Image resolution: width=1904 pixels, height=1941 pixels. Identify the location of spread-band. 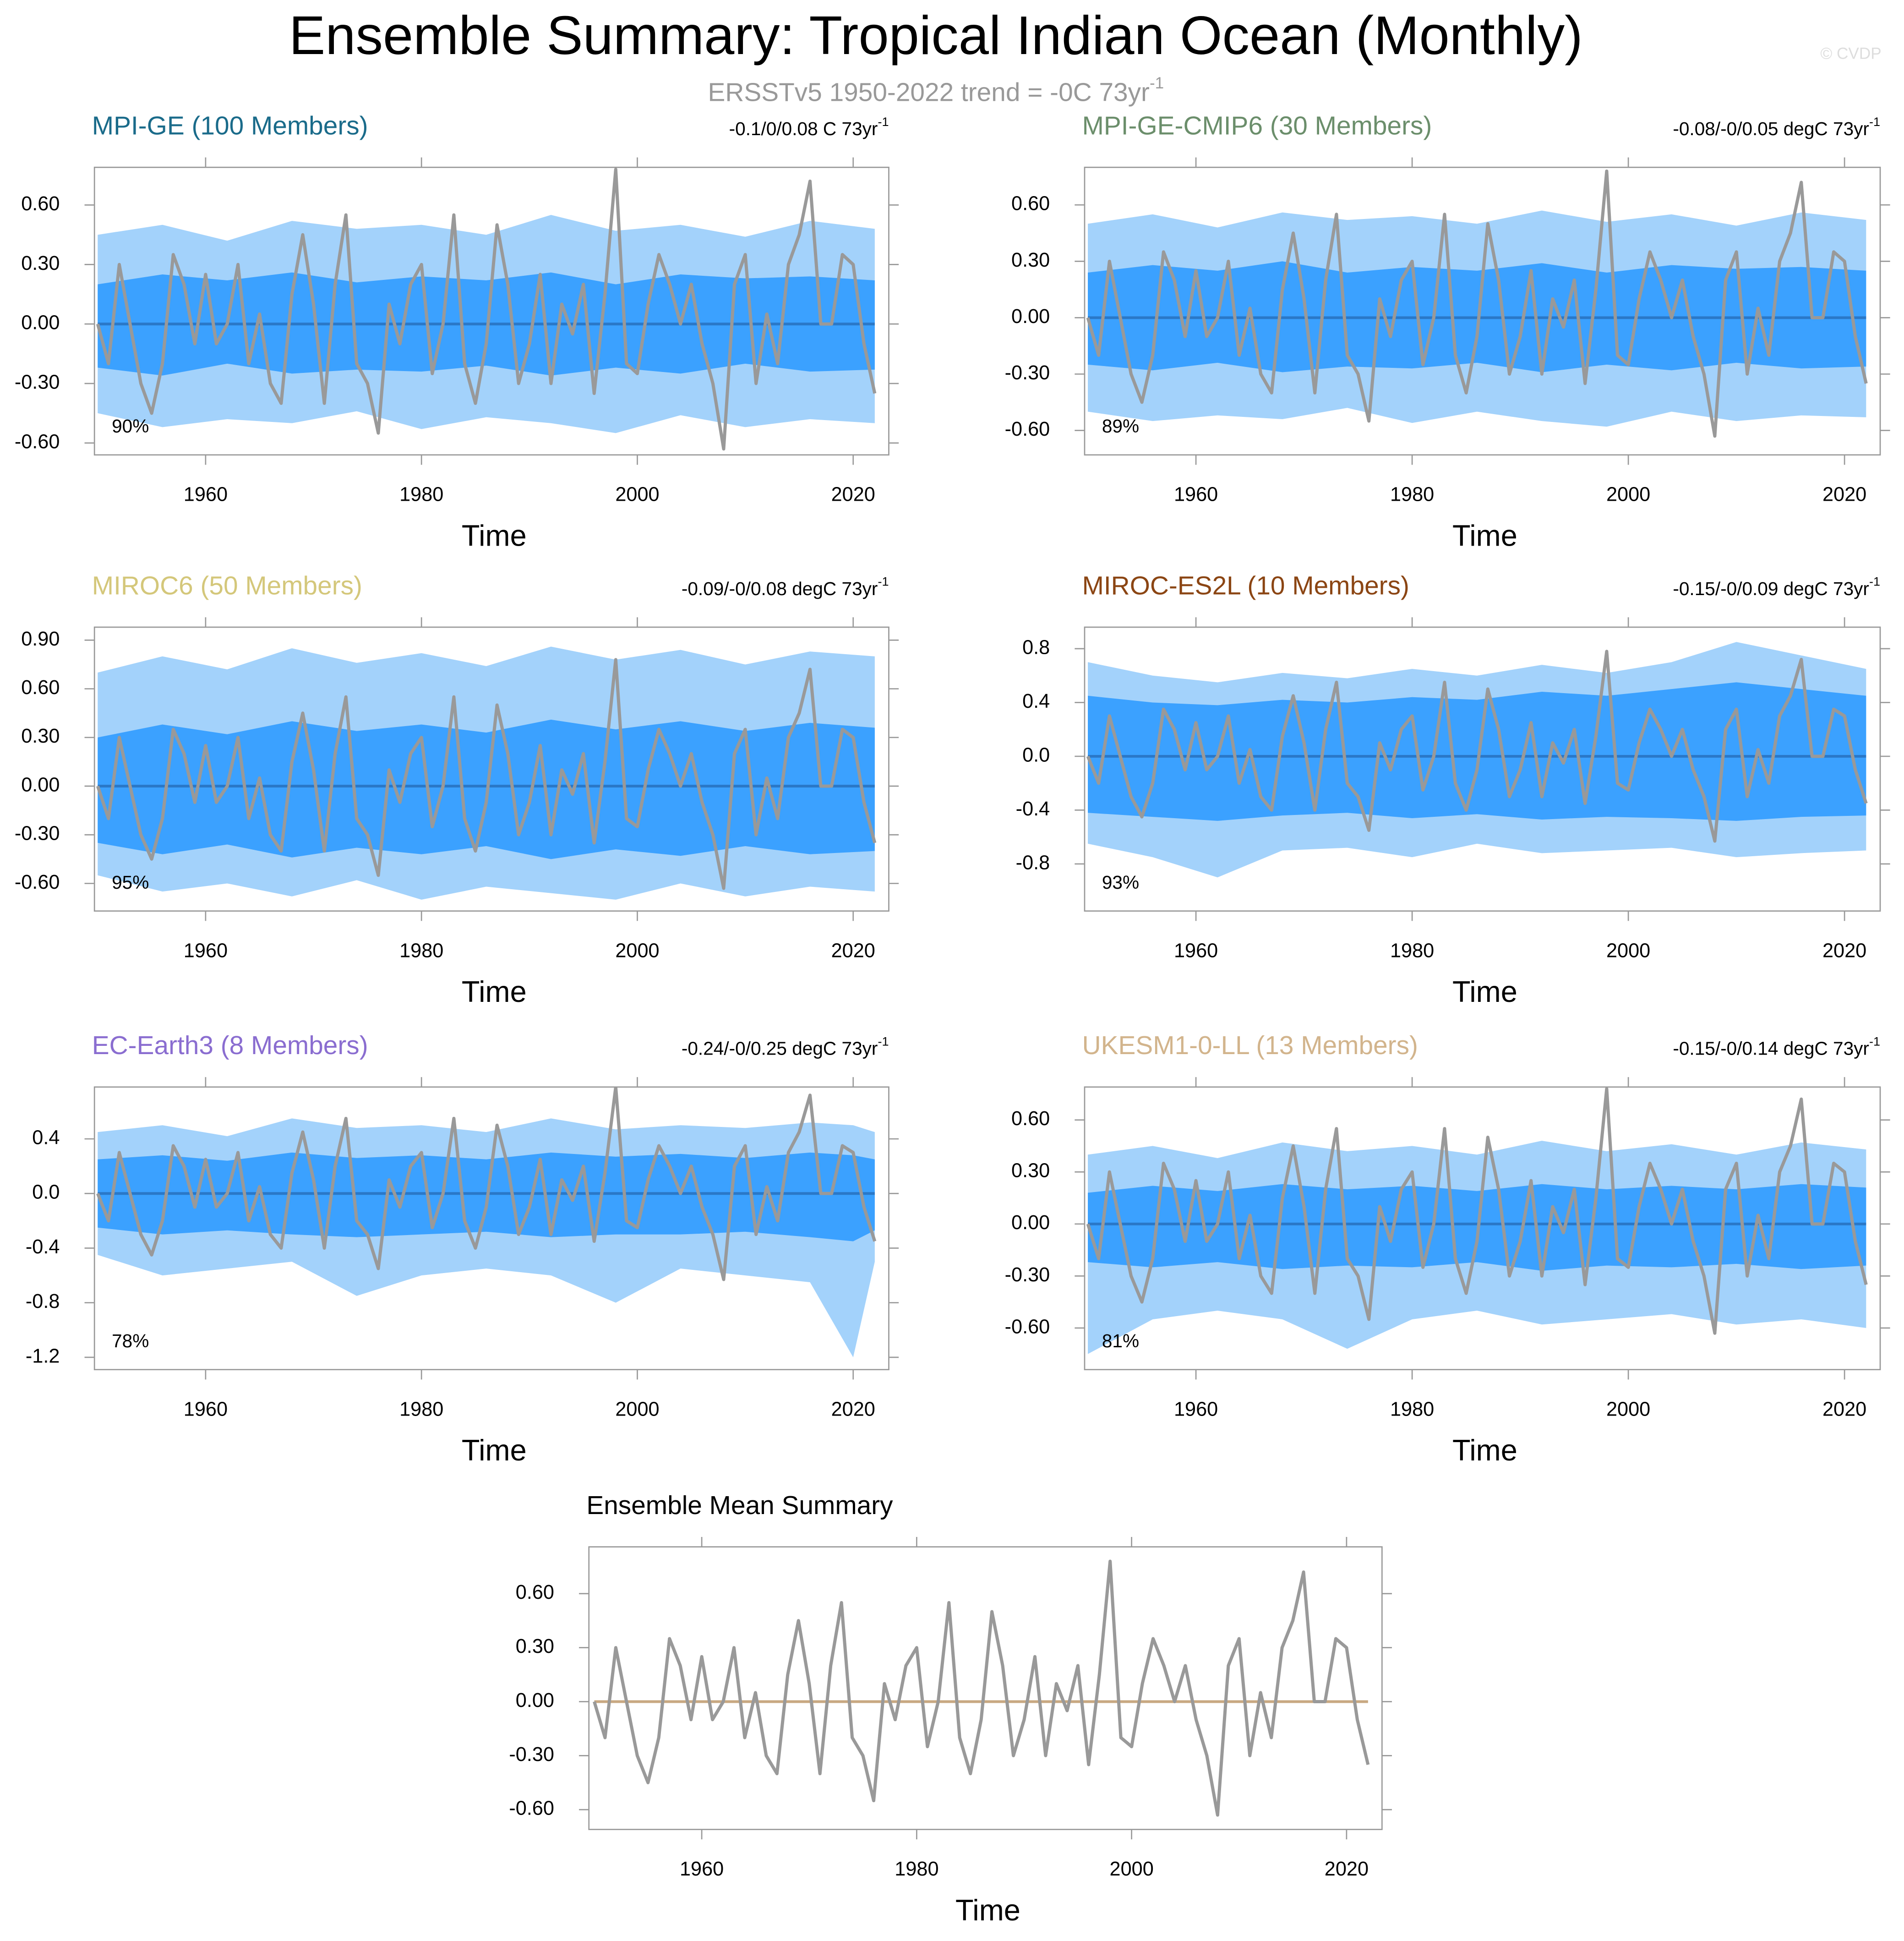
(1477, 751).